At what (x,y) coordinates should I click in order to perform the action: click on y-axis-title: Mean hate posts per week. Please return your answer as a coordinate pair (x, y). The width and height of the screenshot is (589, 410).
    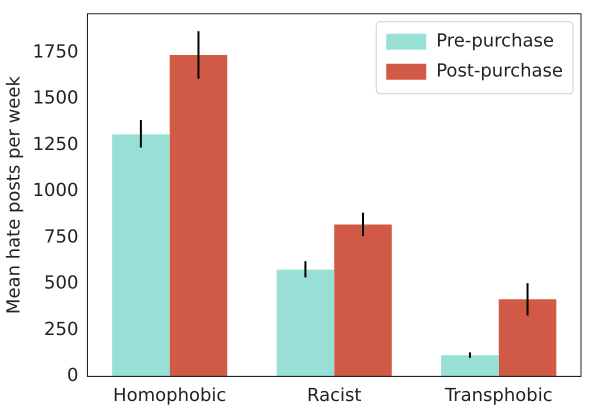
    Looking at the image, I should click on (13, 195).